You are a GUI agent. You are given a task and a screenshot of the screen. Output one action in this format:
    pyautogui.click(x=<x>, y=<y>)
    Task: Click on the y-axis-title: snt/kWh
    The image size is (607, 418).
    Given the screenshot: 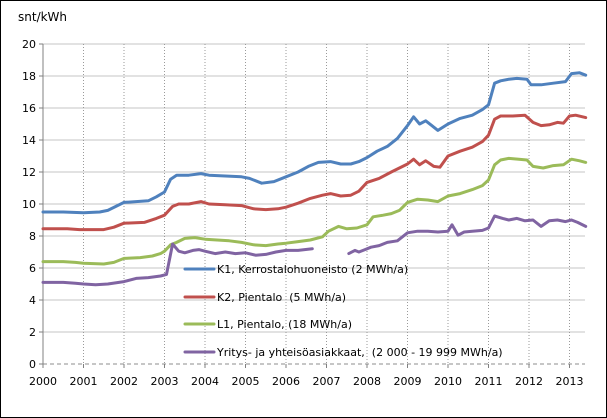 What is the action you would take?
    pyautogui.click(x=42, y=17)
    